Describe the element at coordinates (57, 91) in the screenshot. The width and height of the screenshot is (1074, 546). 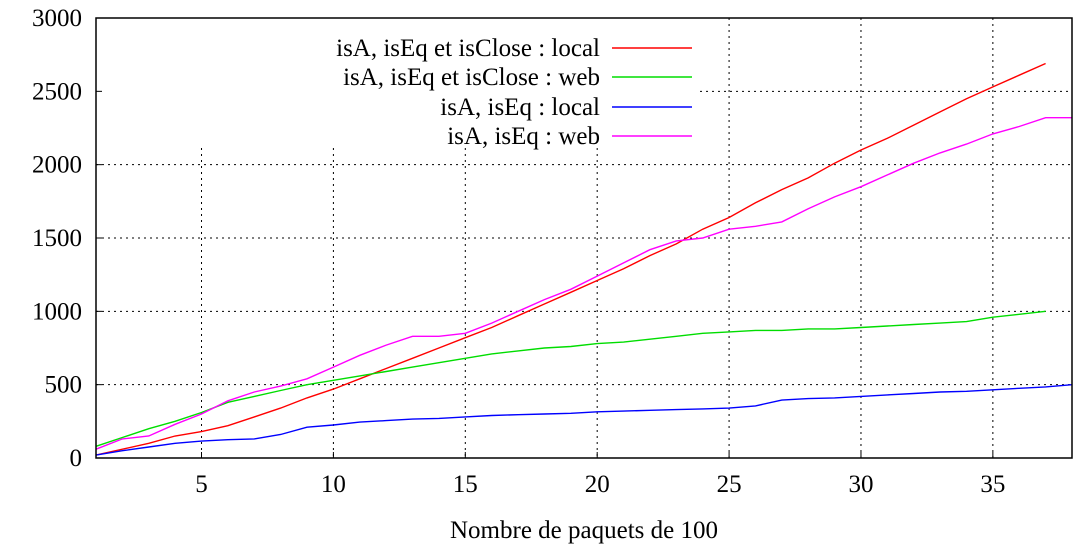
I see `y-tick-label: 2500` at that location.